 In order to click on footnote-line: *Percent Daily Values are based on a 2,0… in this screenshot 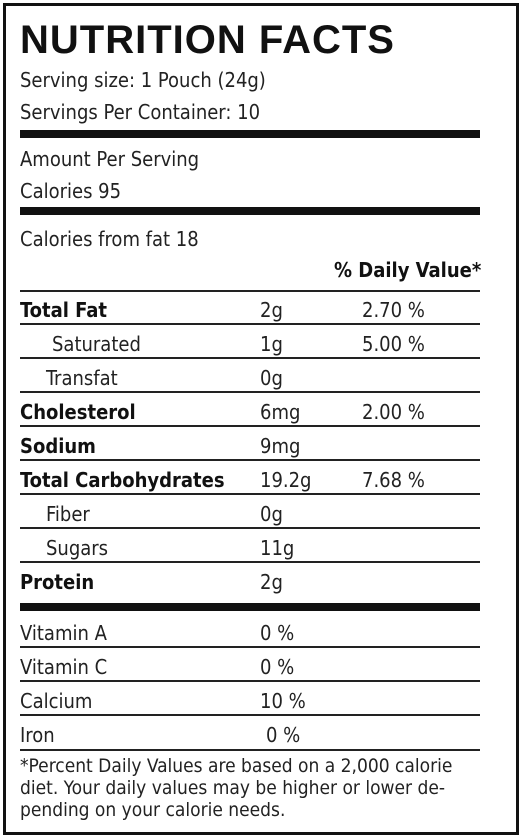, I will do `click(236, 766)`.